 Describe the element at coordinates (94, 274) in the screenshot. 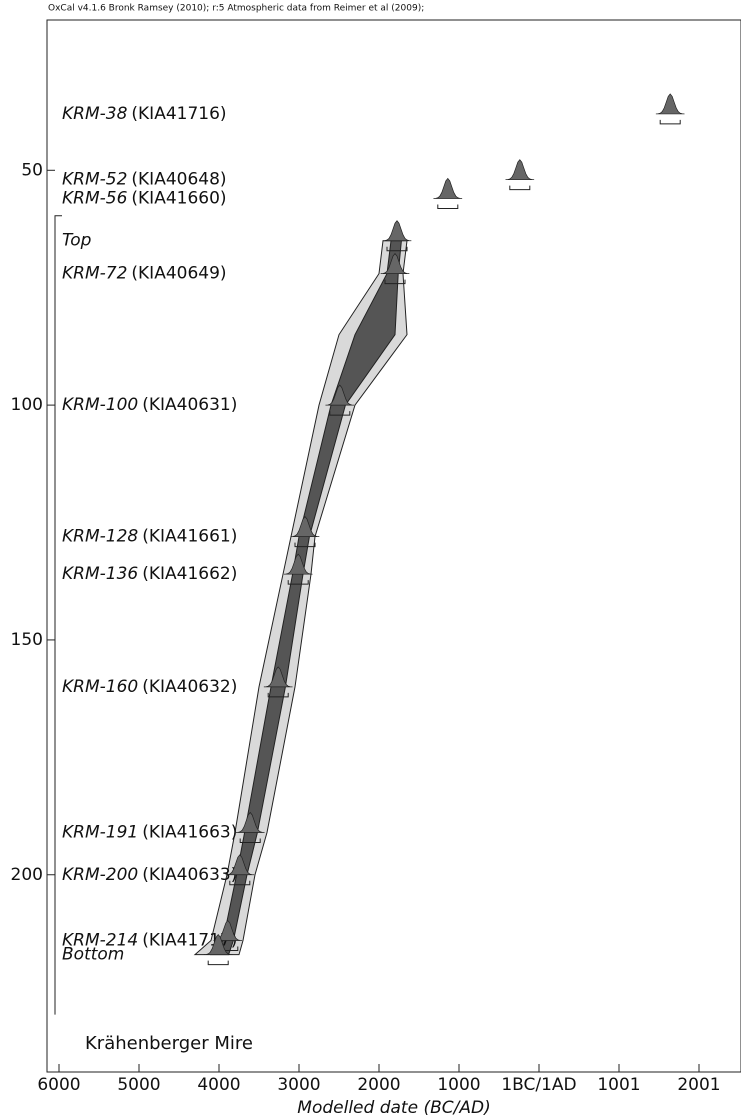

I see `sample-name: KRM-72` at that location.